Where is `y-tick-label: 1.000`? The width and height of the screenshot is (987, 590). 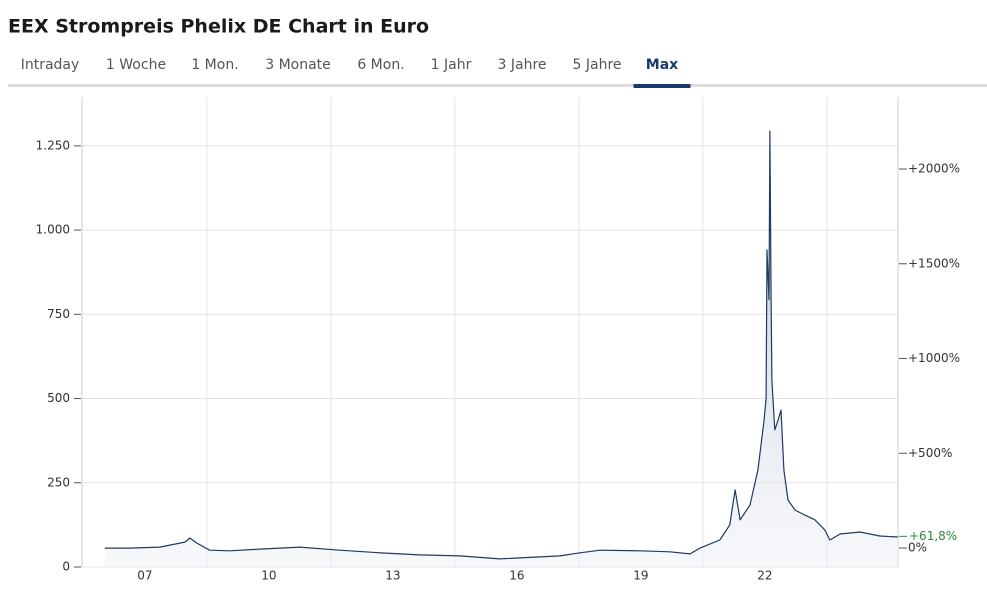
y-tick-label: 1.000 is located at coordinates (53, 230).